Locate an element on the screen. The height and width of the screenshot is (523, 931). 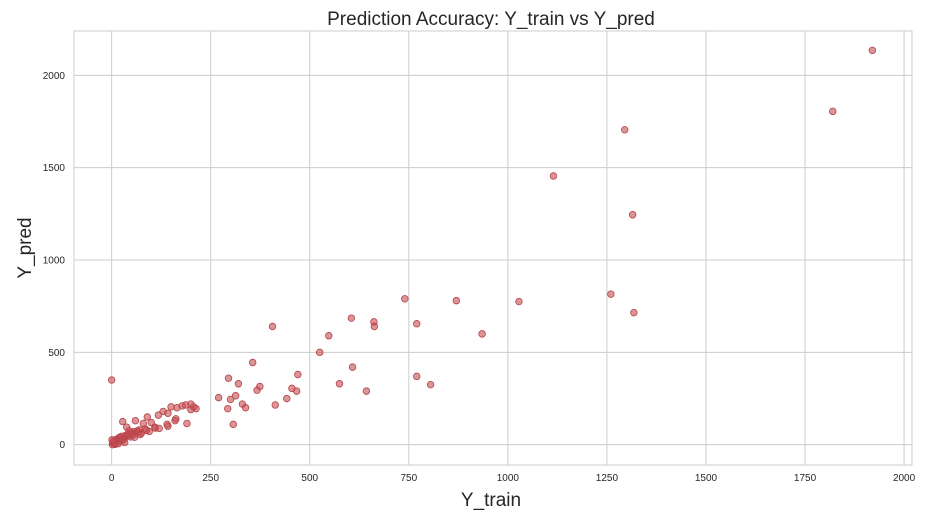
y-tick-label: 1500 is located at coordinates (54, 168).